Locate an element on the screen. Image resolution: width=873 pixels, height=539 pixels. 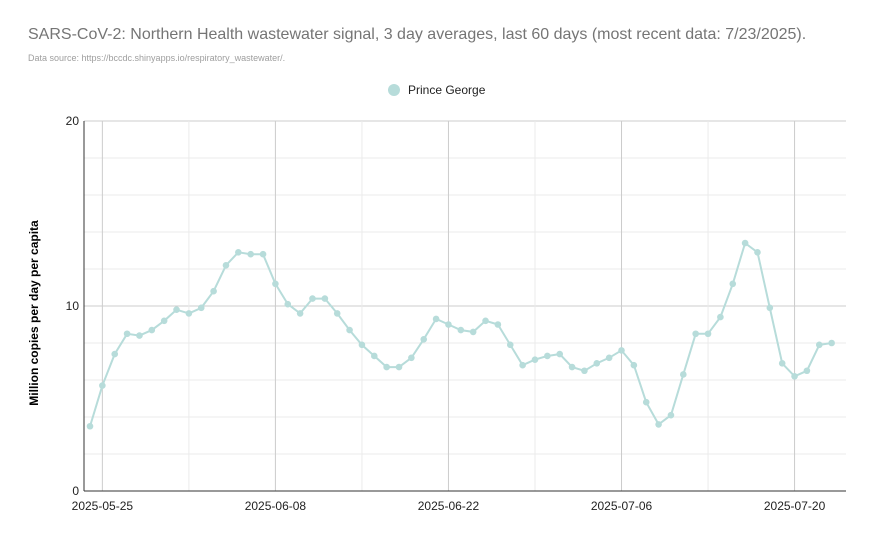
legend-swatch is located at coordinates (394, 90).